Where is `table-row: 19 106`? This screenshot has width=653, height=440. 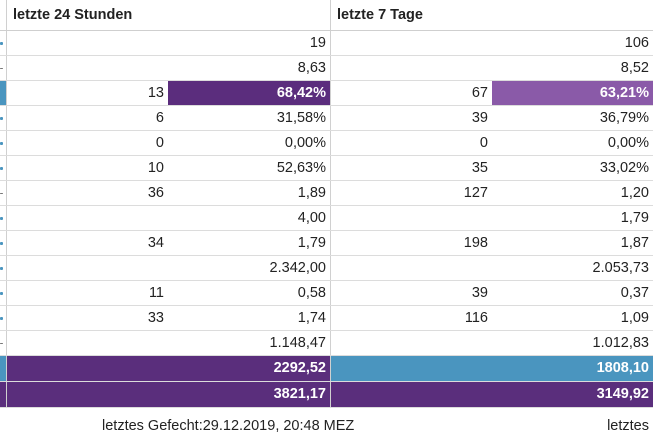 table-row: 19 106 is located at coordinates (326, 43).